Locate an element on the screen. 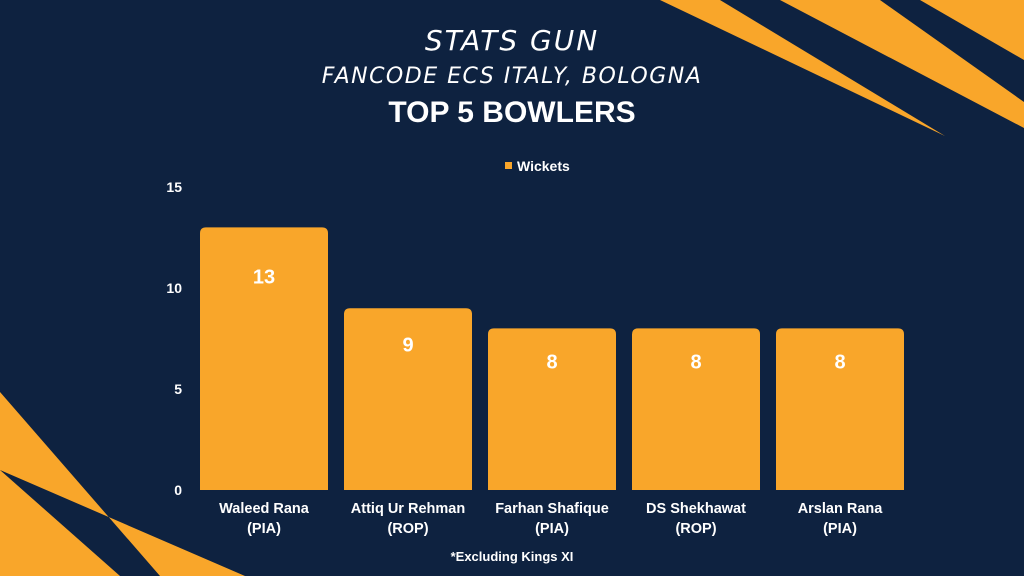 The image size is (1024, 576). chart-title: TOP 5 BOWLERS is located at coordinates (512, 112).